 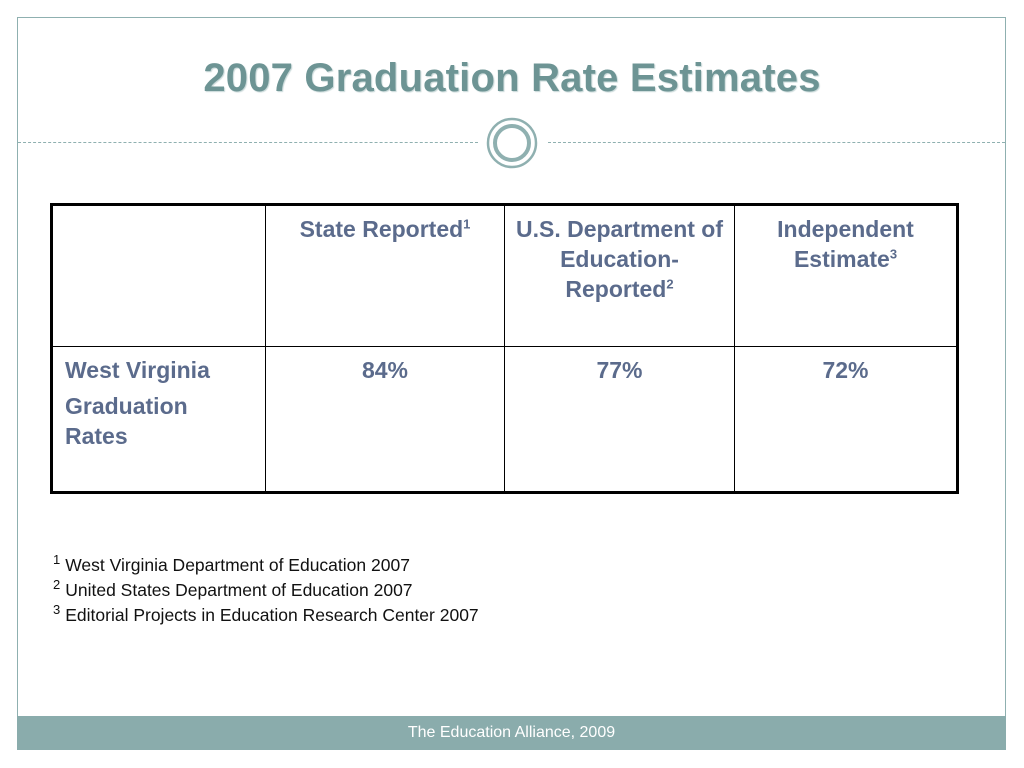 I want to click on slide-title: 2007 Graduation Rate Estimates, so click(x=512, y=78).